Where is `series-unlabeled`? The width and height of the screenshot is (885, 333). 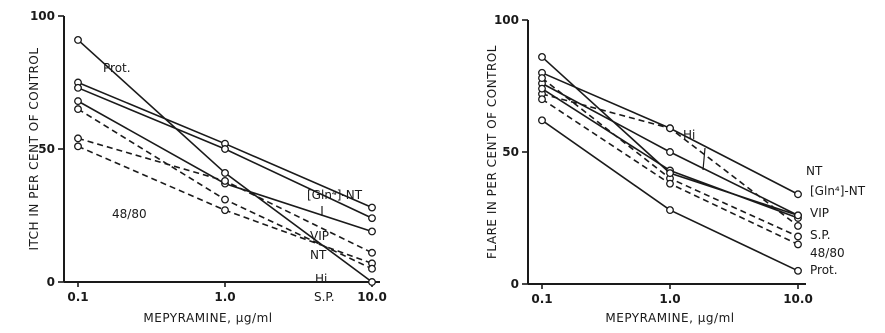
series-unlabeled is located at coordinates (670, 136).